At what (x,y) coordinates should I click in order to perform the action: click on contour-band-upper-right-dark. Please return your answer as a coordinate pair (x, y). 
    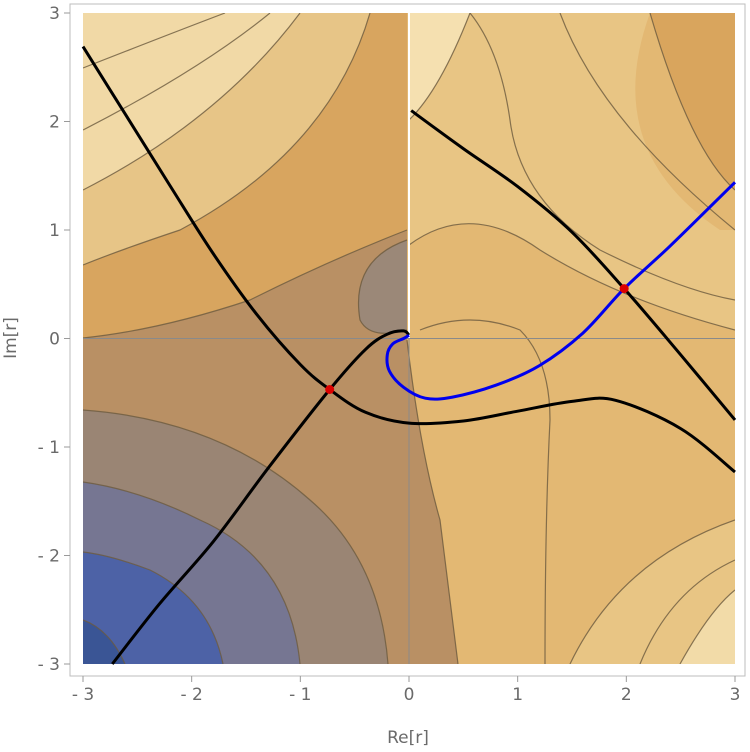
    Looking at the image, I should click on (692, 101).